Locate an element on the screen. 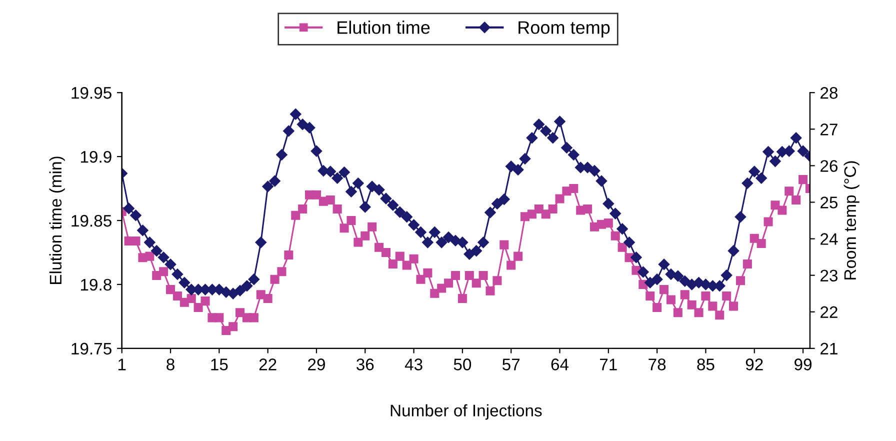 This screenshot has height=441, width=896. x-tick-label: 78 is located at coordinates (657, 364).